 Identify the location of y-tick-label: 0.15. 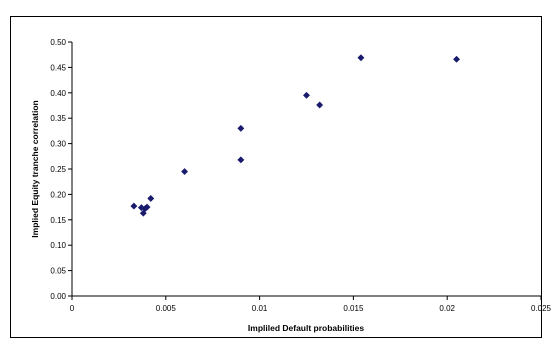
(58, 220).